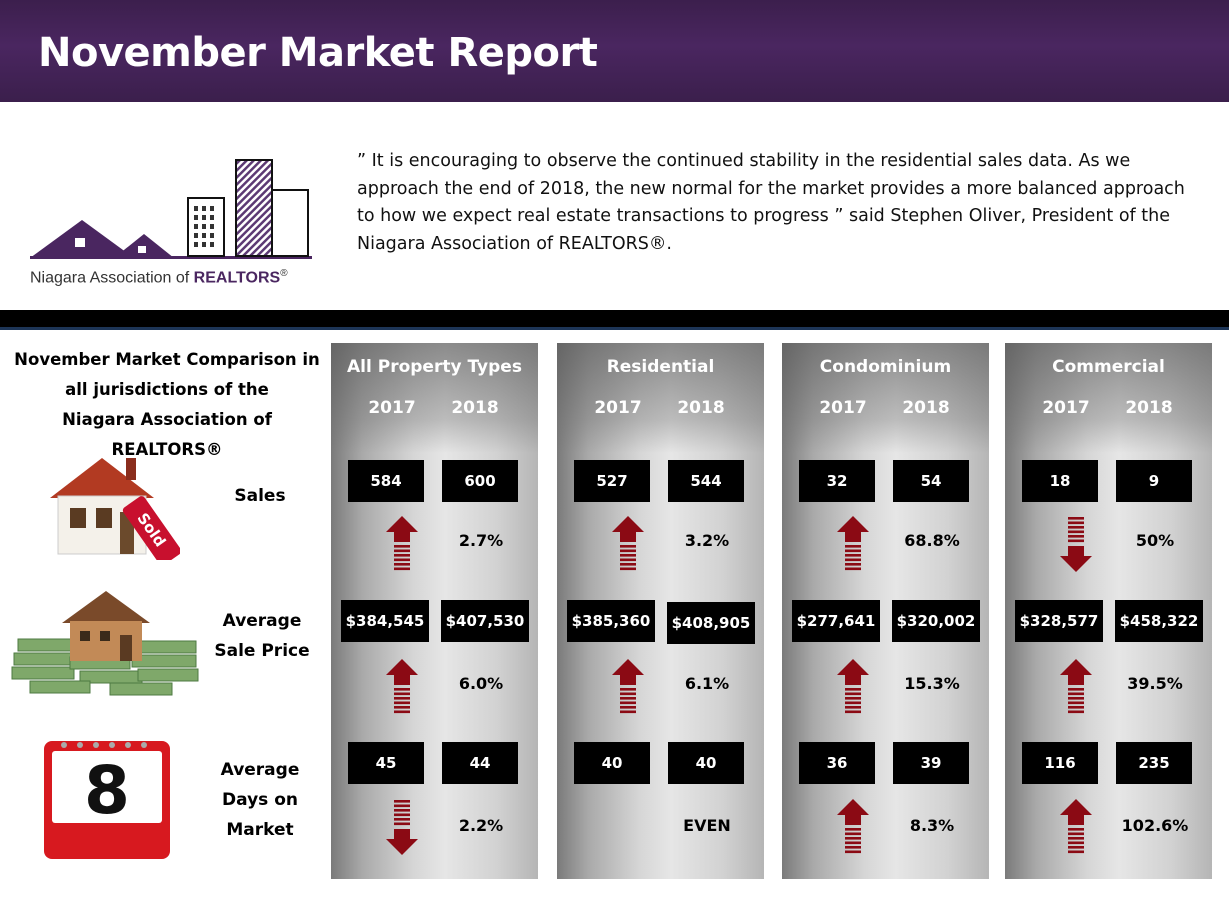  What do you see at coordinates (167, 434) in the screenshot?
I see `comparison-title-line3: Niagara Association of REALTORS®` at bounding box center [167, 434].